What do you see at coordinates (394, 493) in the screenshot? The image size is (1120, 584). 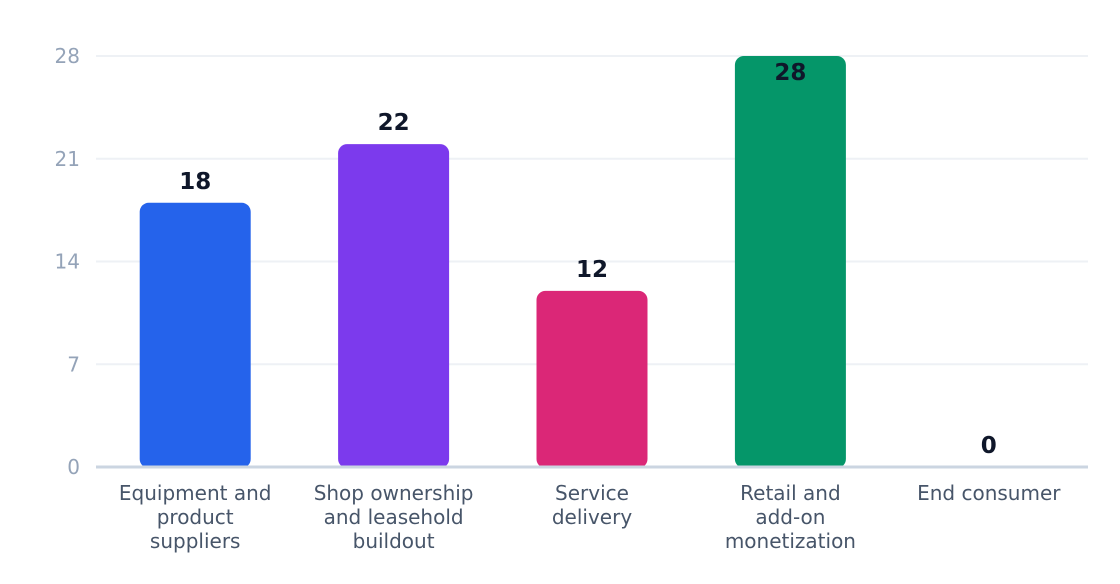 I see `category-label-line: Shop ownership` at bounding box center [394, 493].